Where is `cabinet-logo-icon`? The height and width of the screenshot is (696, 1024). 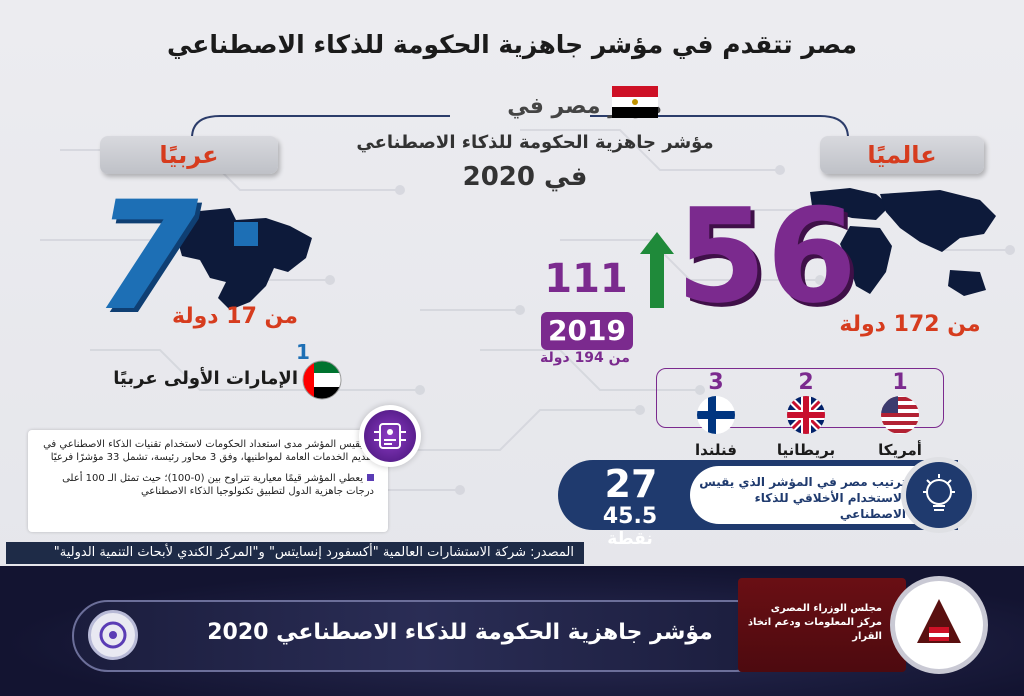
cabinet-logo-icon is located at coordinates (939, 625).